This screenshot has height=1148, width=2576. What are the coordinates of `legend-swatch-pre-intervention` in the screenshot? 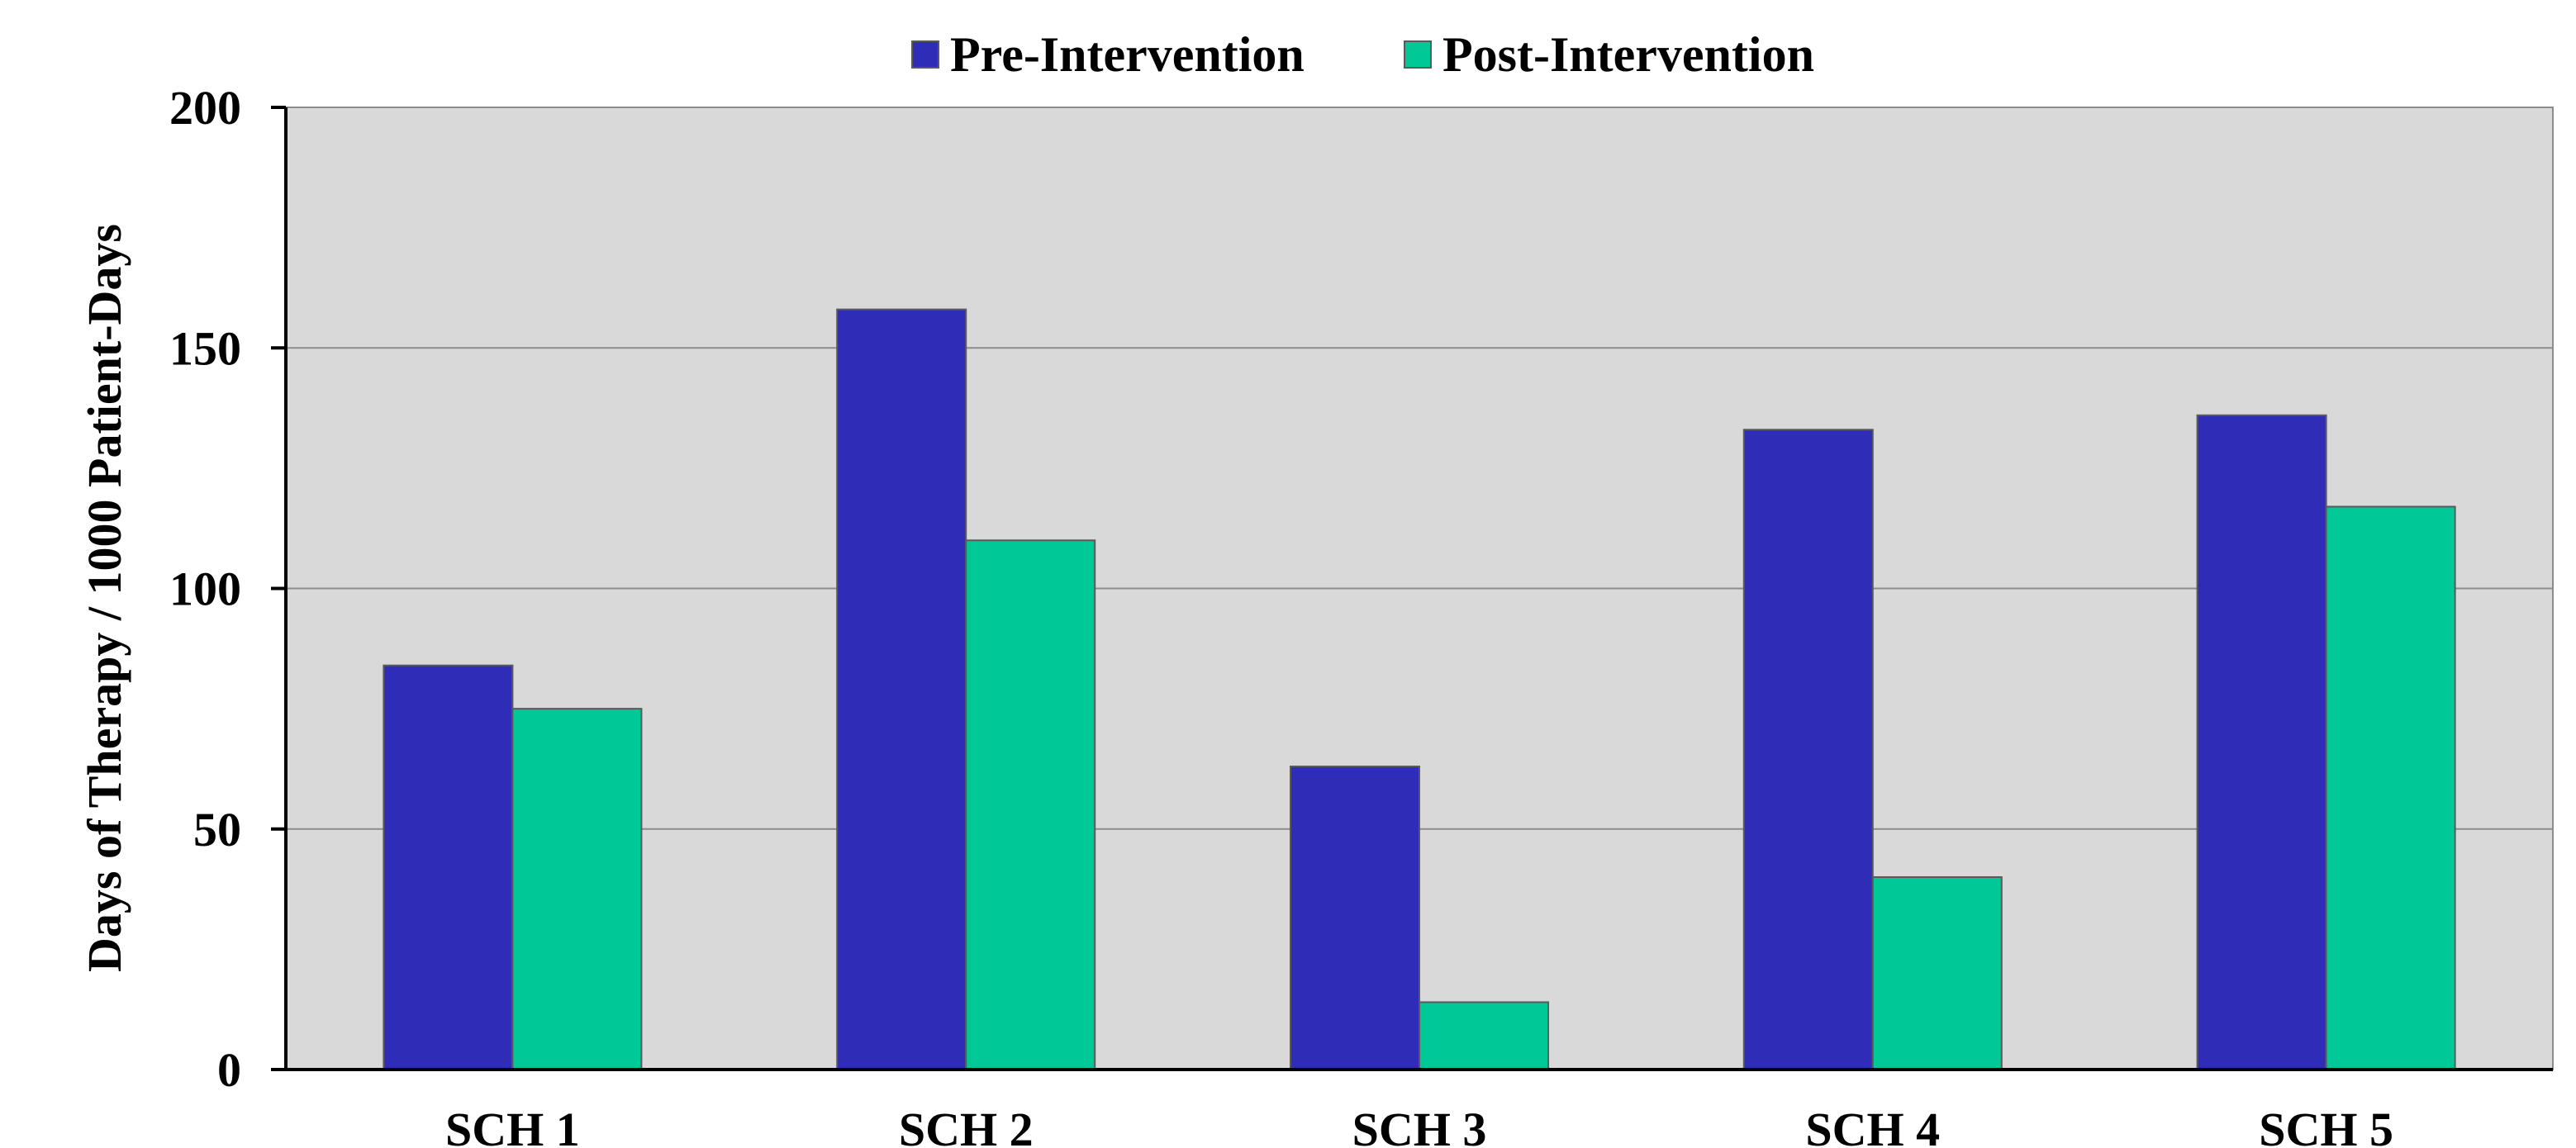 It's located at (925, 54).